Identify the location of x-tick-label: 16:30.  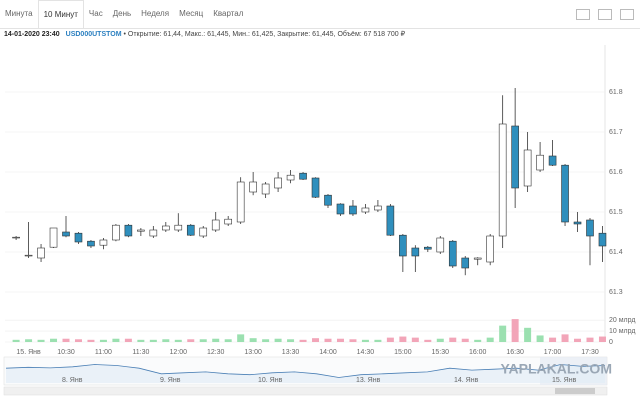
(515, 352).